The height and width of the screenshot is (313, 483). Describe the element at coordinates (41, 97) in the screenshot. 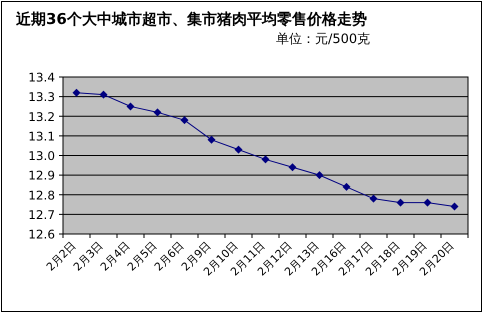

I see `y-tick-label: 13.3` at that location.